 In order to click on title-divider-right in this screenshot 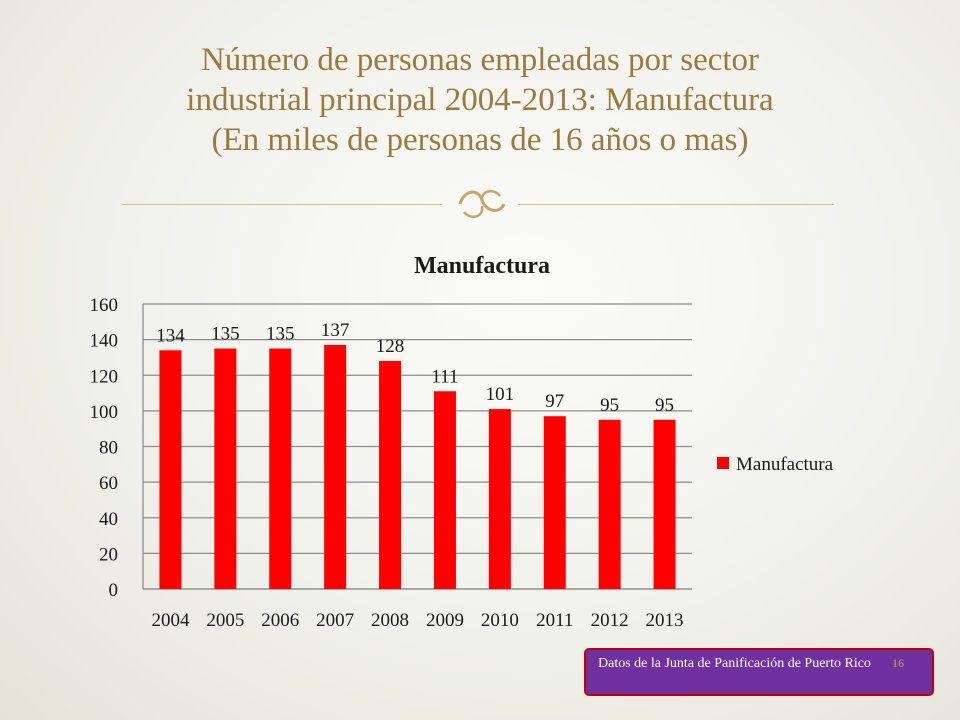, I will do `click(676, 204)`.